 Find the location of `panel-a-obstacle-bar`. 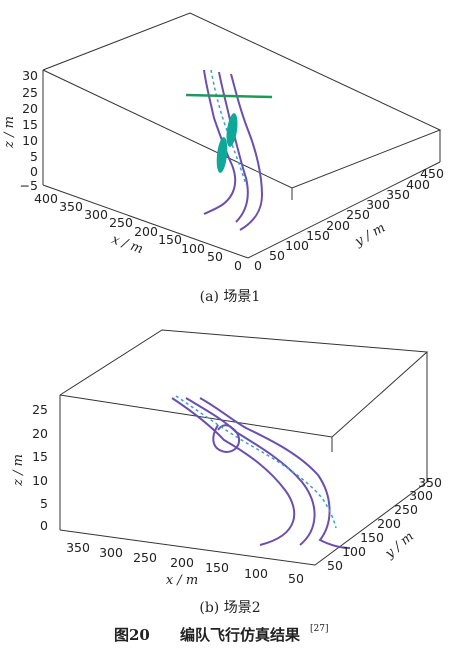

panel-a-obstacle-bar is located at coordinates (229, 96).